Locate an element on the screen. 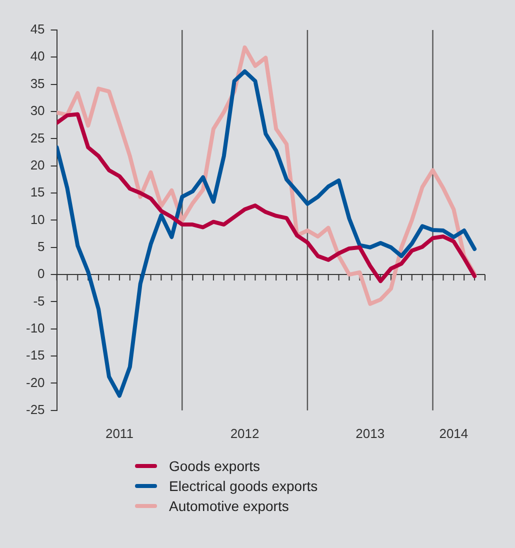 The height and width of the screenshot is (548, 515). x-tick-label: 2013 is located at coordinates (370, 433).